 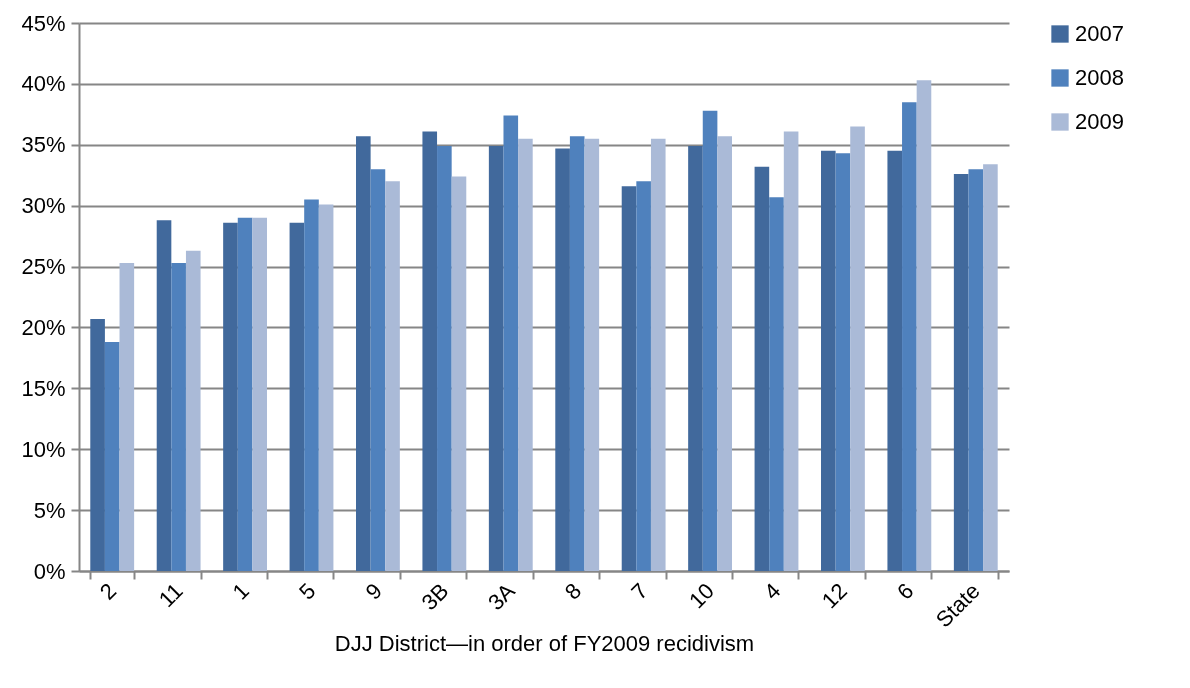 What do you see at coordinates (43, 388) in the screenshot?
I see `y-tick-label: 15%` at bounding box center [43, 388].